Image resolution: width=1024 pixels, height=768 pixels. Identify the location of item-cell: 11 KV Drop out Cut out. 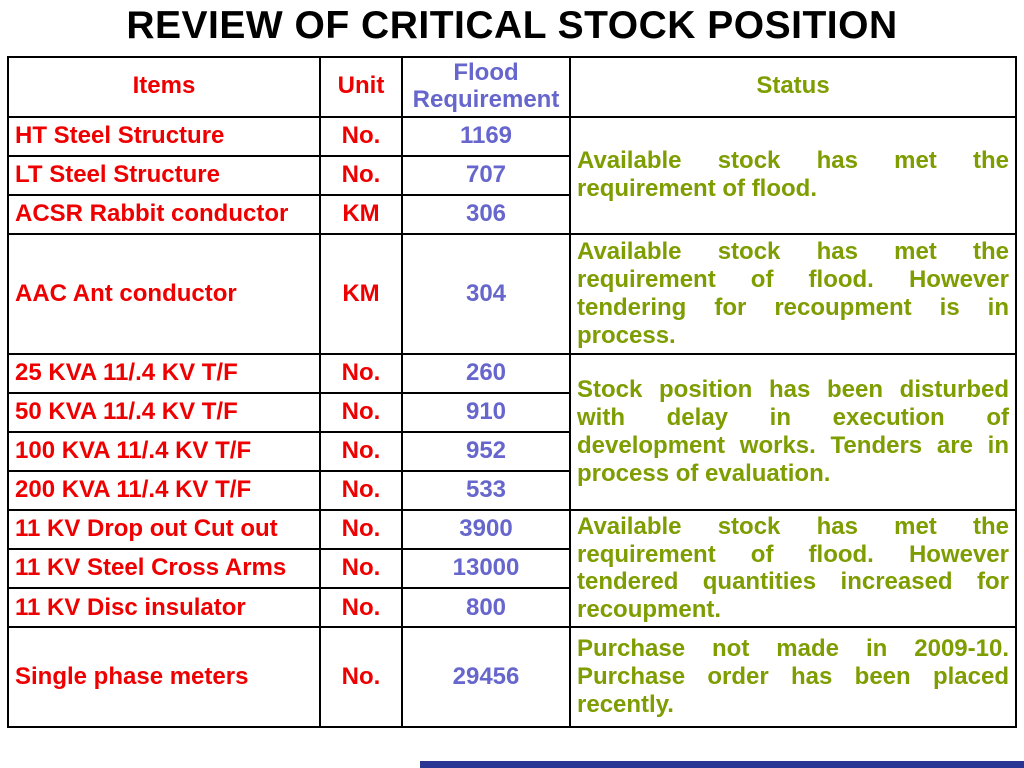
(164, 529).